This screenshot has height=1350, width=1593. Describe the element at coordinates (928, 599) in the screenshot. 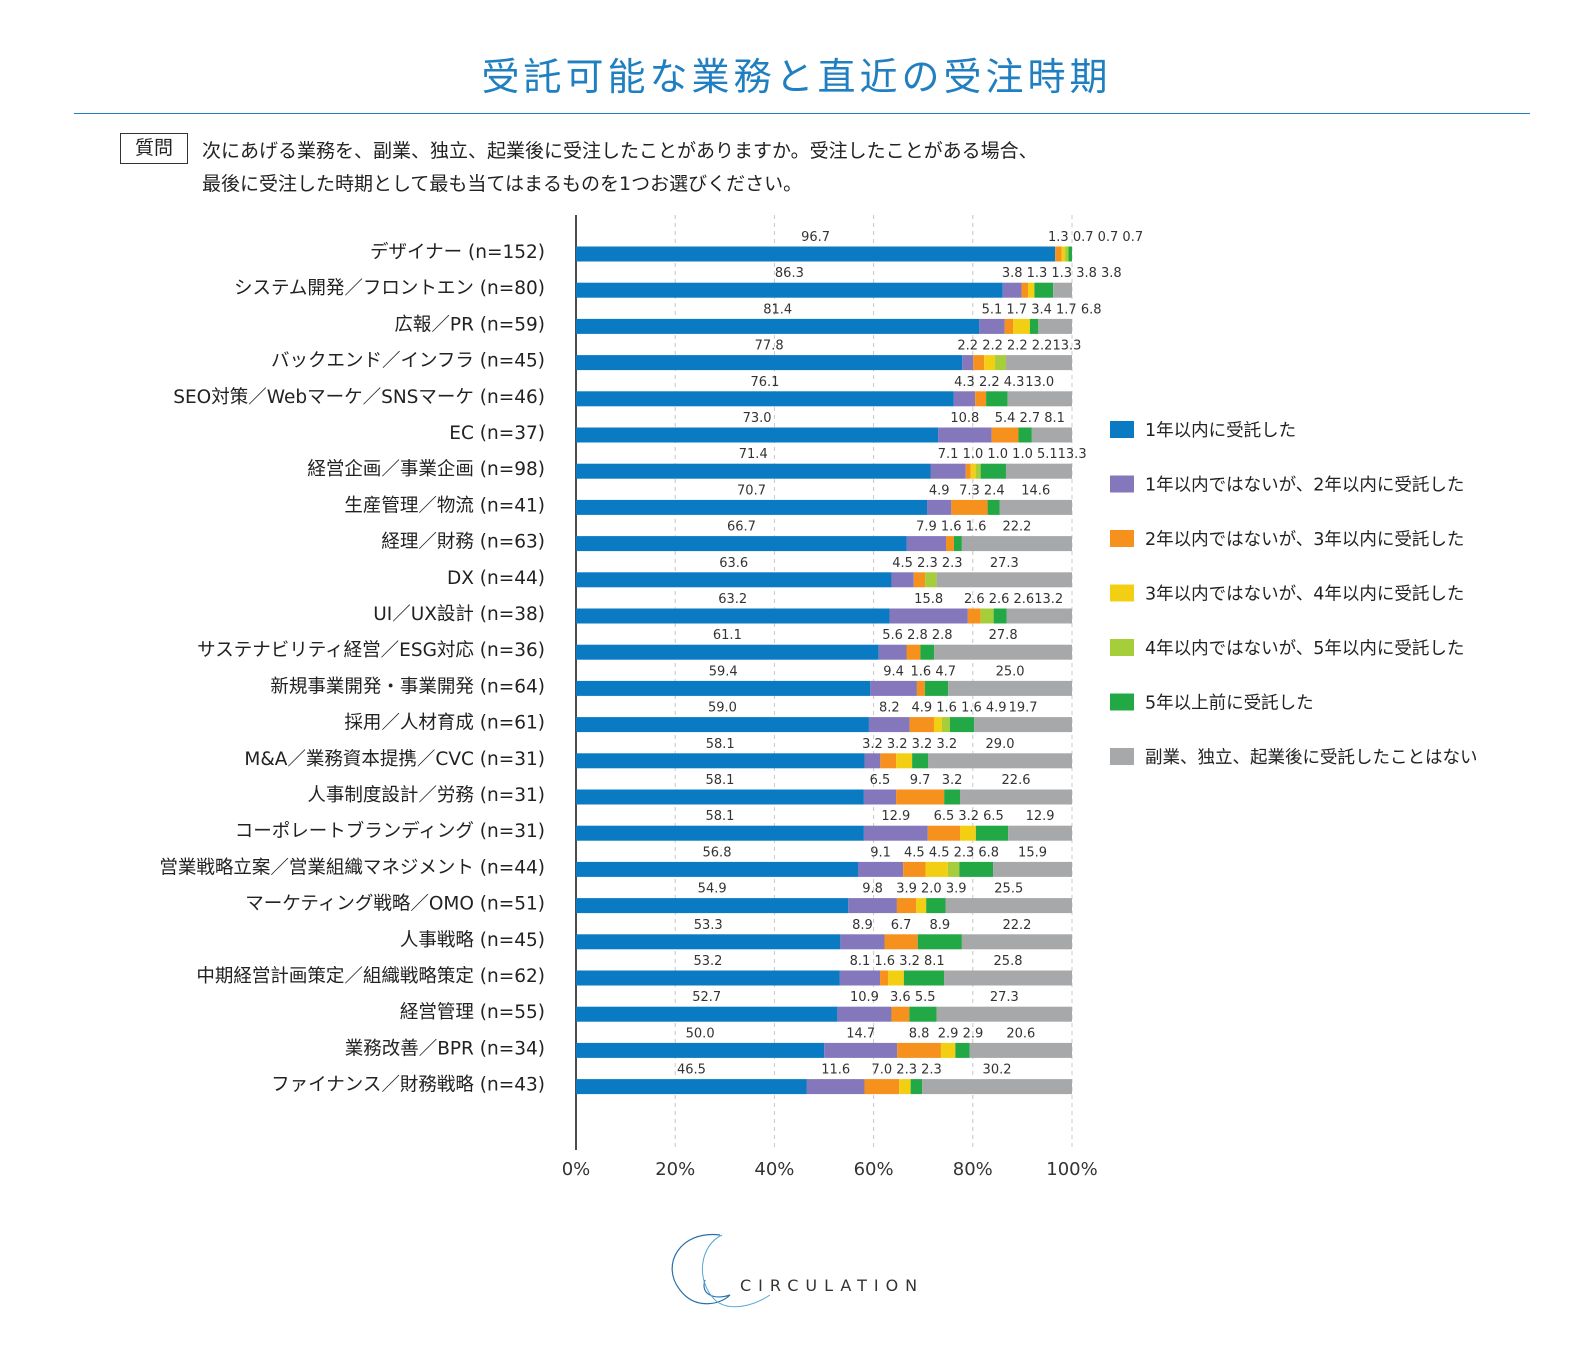

I see `data-label: 15.8` at that location.